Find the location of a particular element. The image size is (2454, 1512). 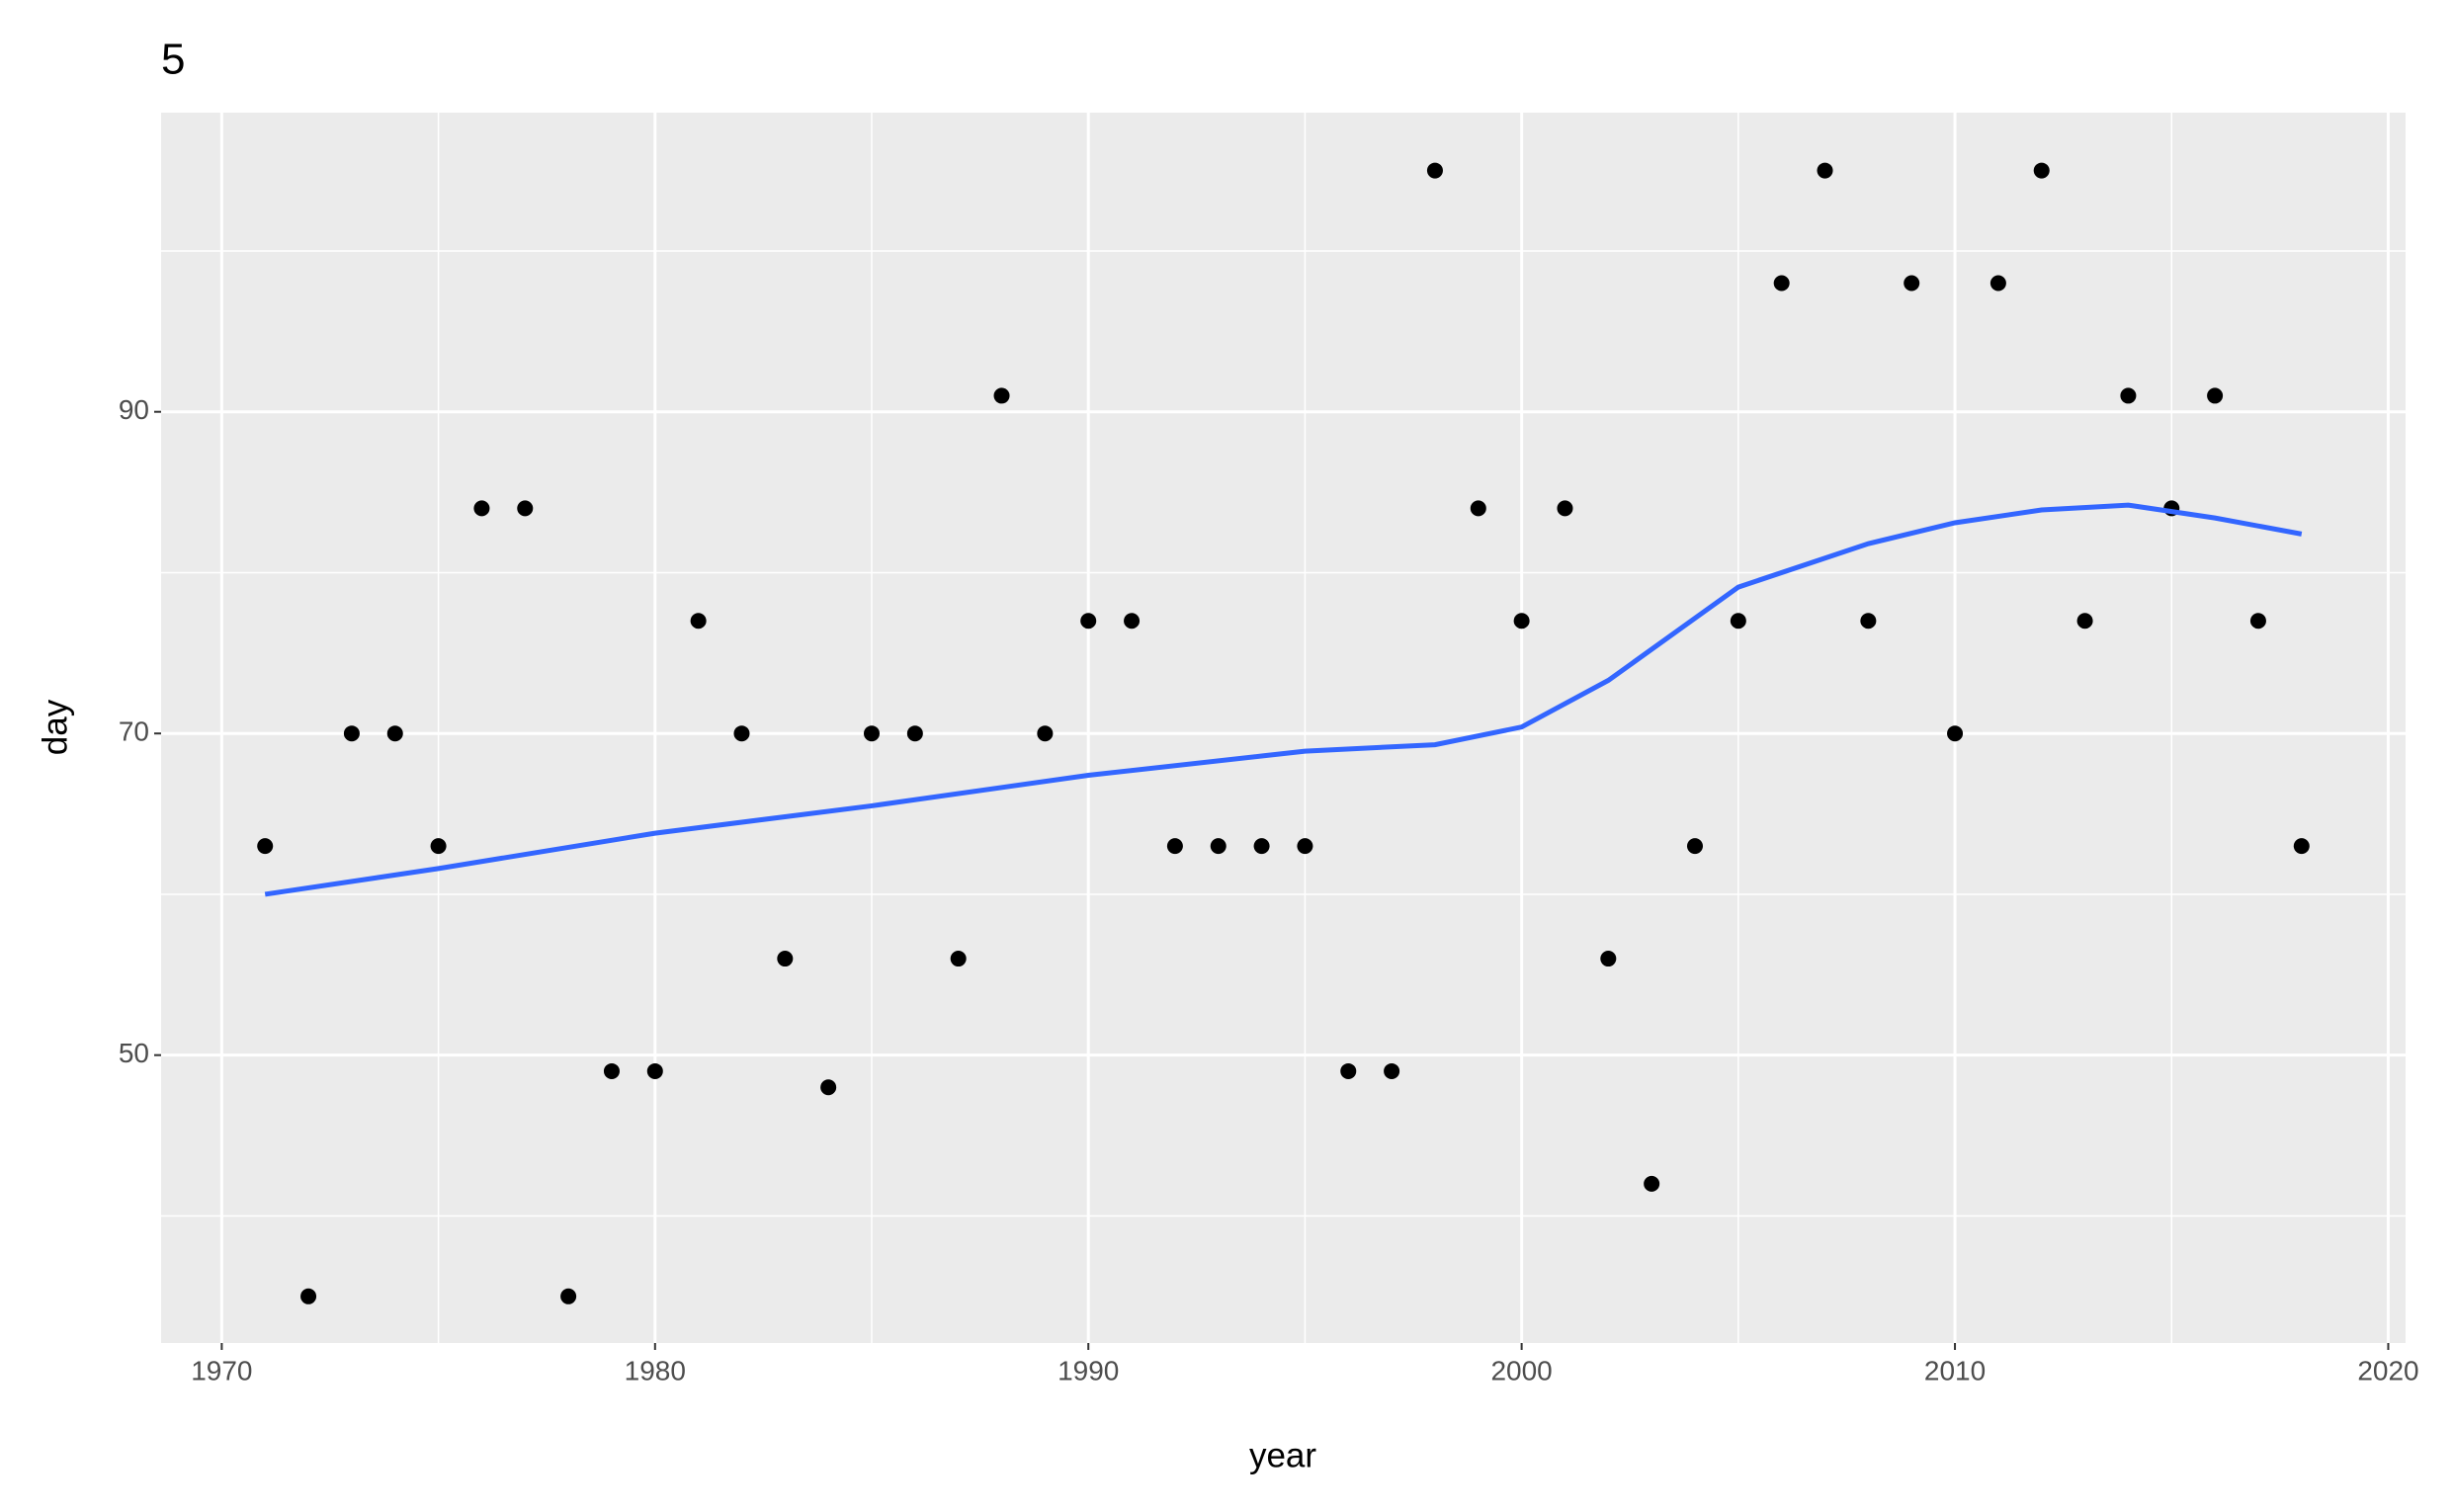

y-tick-label: 70 is located at coordinates (134, 731).